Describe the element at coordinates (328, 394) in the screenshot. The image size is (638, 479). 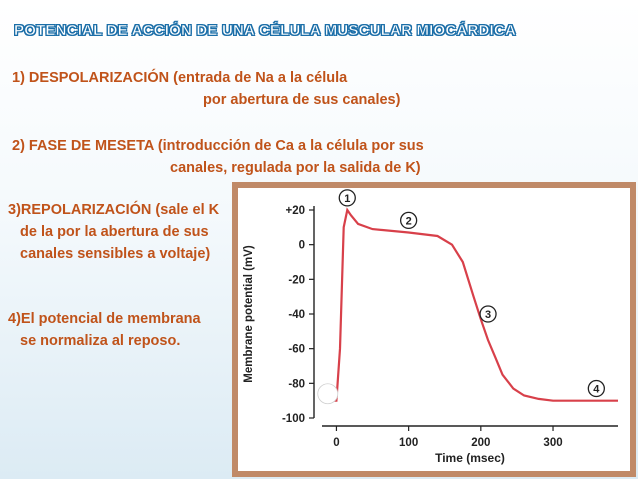
I see `stimulus-marker` at that location.